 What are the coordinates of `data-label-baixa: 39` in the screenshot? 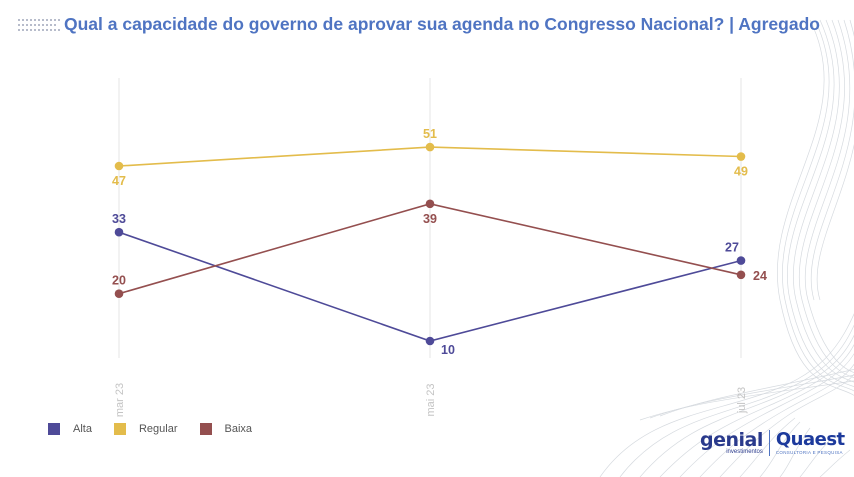 It's located at (430, 219).